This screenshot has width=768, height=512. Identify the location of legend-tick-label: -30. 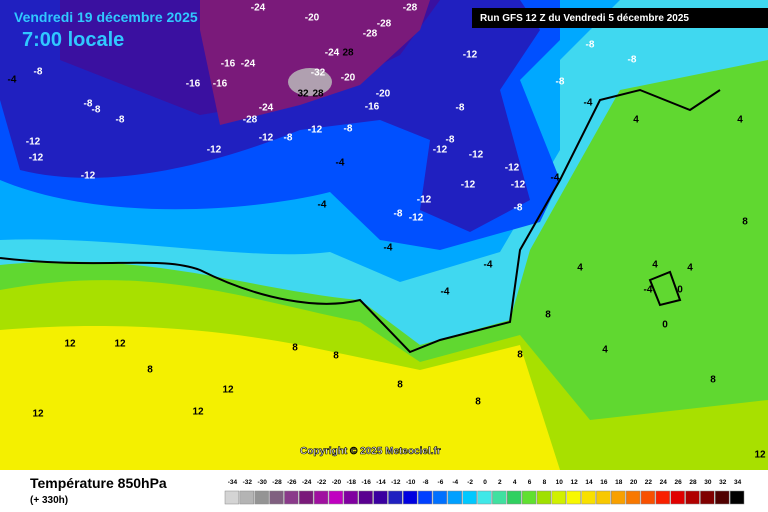
(262, 482).